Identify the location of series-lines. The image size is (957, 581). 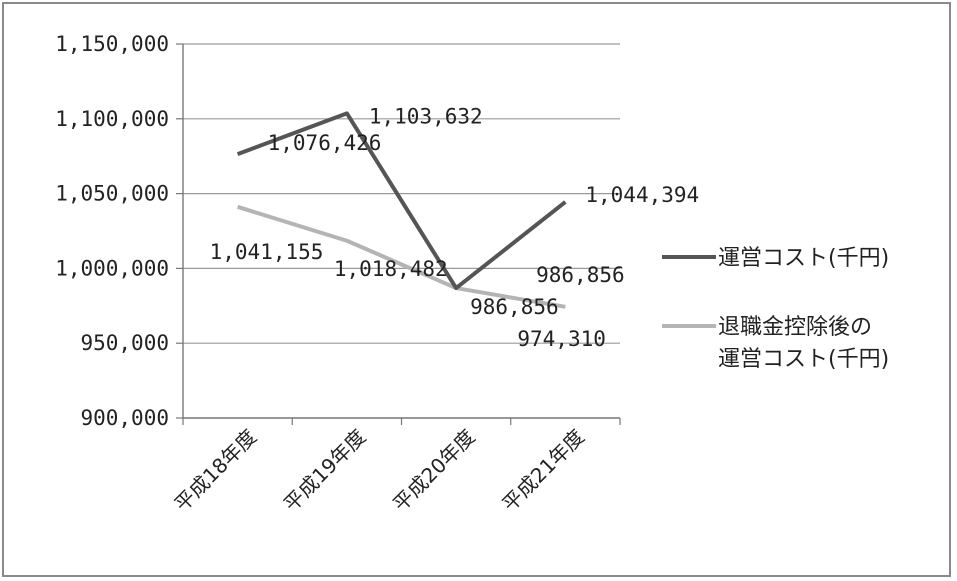
(401, 210).